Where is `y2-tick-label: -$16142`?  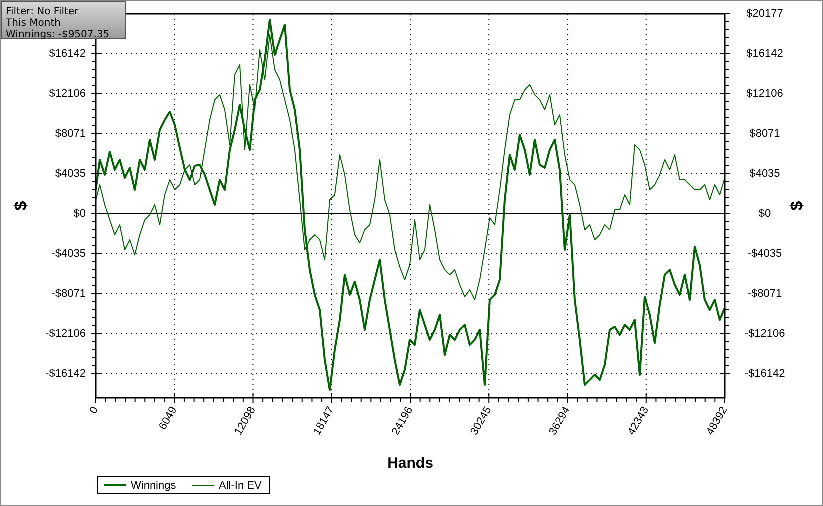
y2-tick-label: -$16142 is located at coordinates (765, 374).